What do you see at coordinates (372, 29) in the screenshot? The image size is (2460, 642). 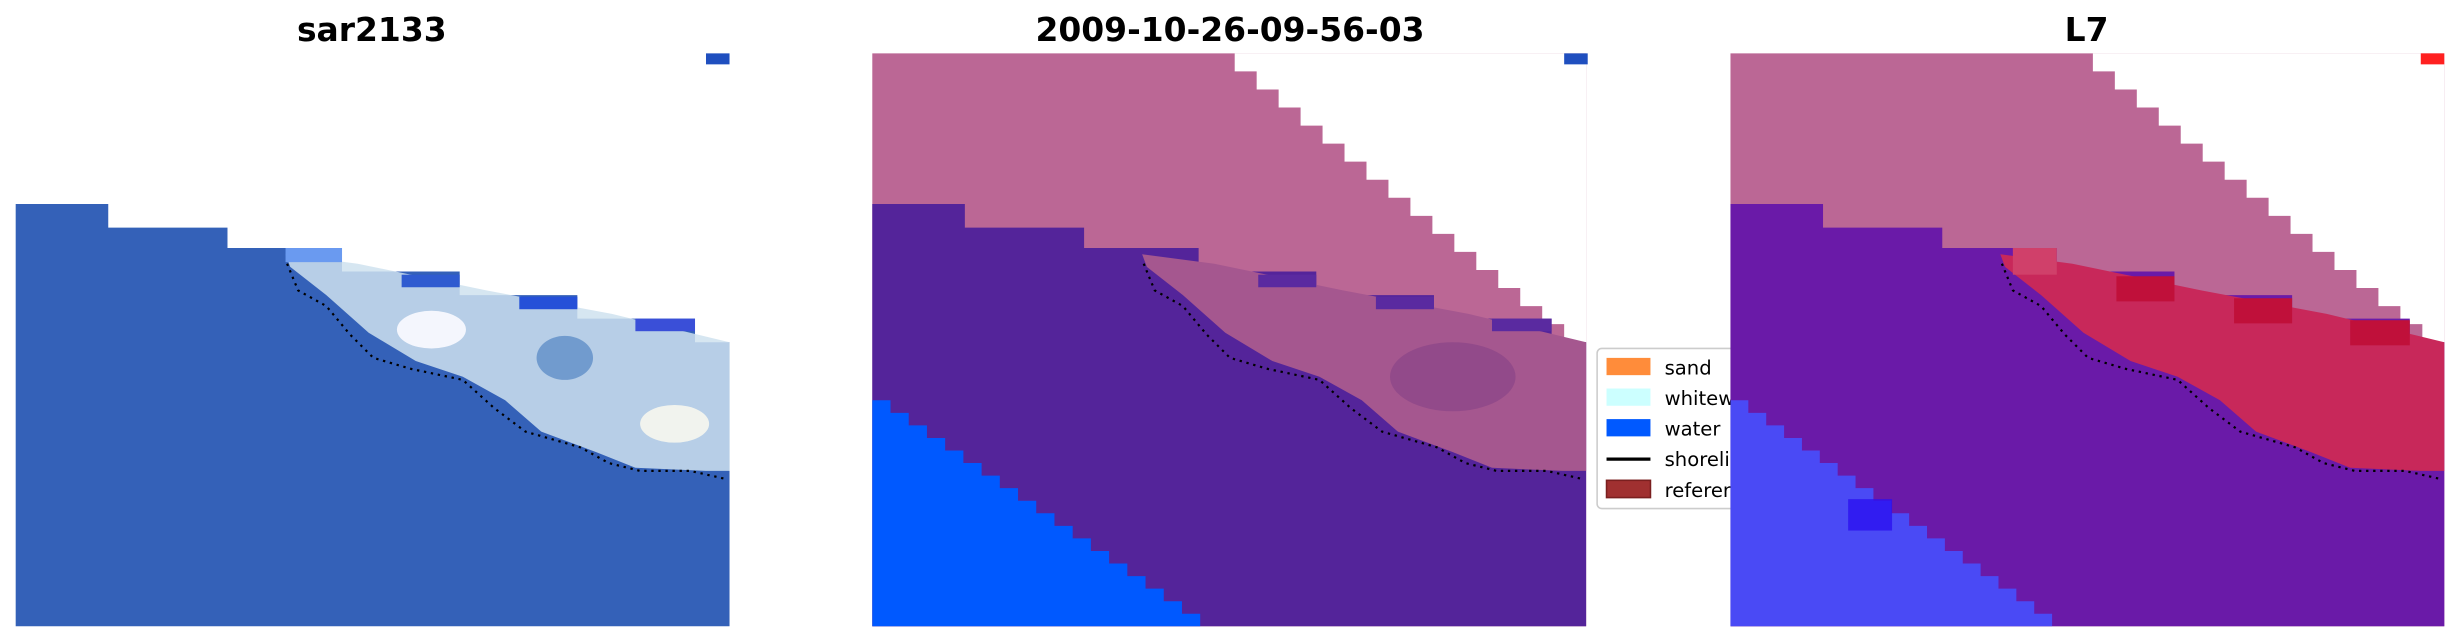 I see `panel-title-1: sar2133` at bounding box center [372, 29].